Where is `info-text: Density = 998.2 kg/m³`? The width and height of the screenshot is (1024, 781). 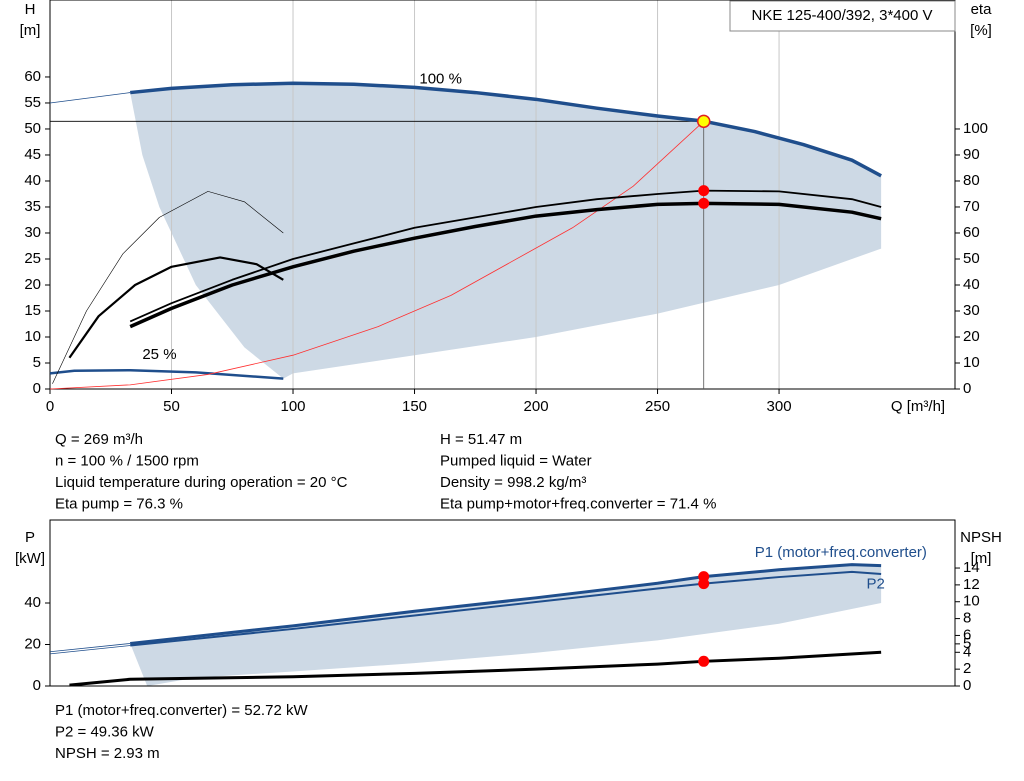
info-text: Density = 998.2 kg/m³ is located at coordinates (513, 482).